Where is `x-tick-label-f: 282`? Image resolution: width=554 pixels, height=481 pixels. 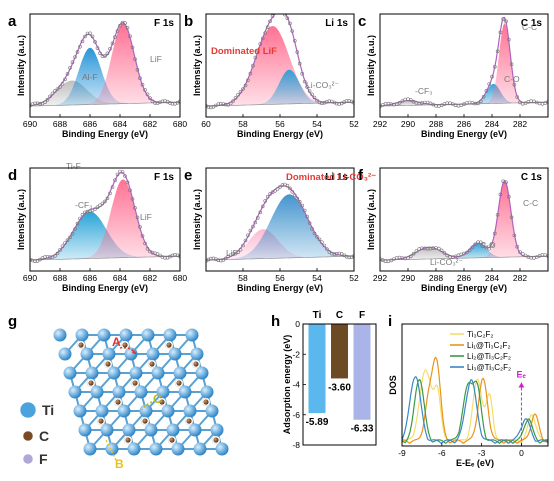
x-tick-label-f: 282 is located at coordinates (520, 278).